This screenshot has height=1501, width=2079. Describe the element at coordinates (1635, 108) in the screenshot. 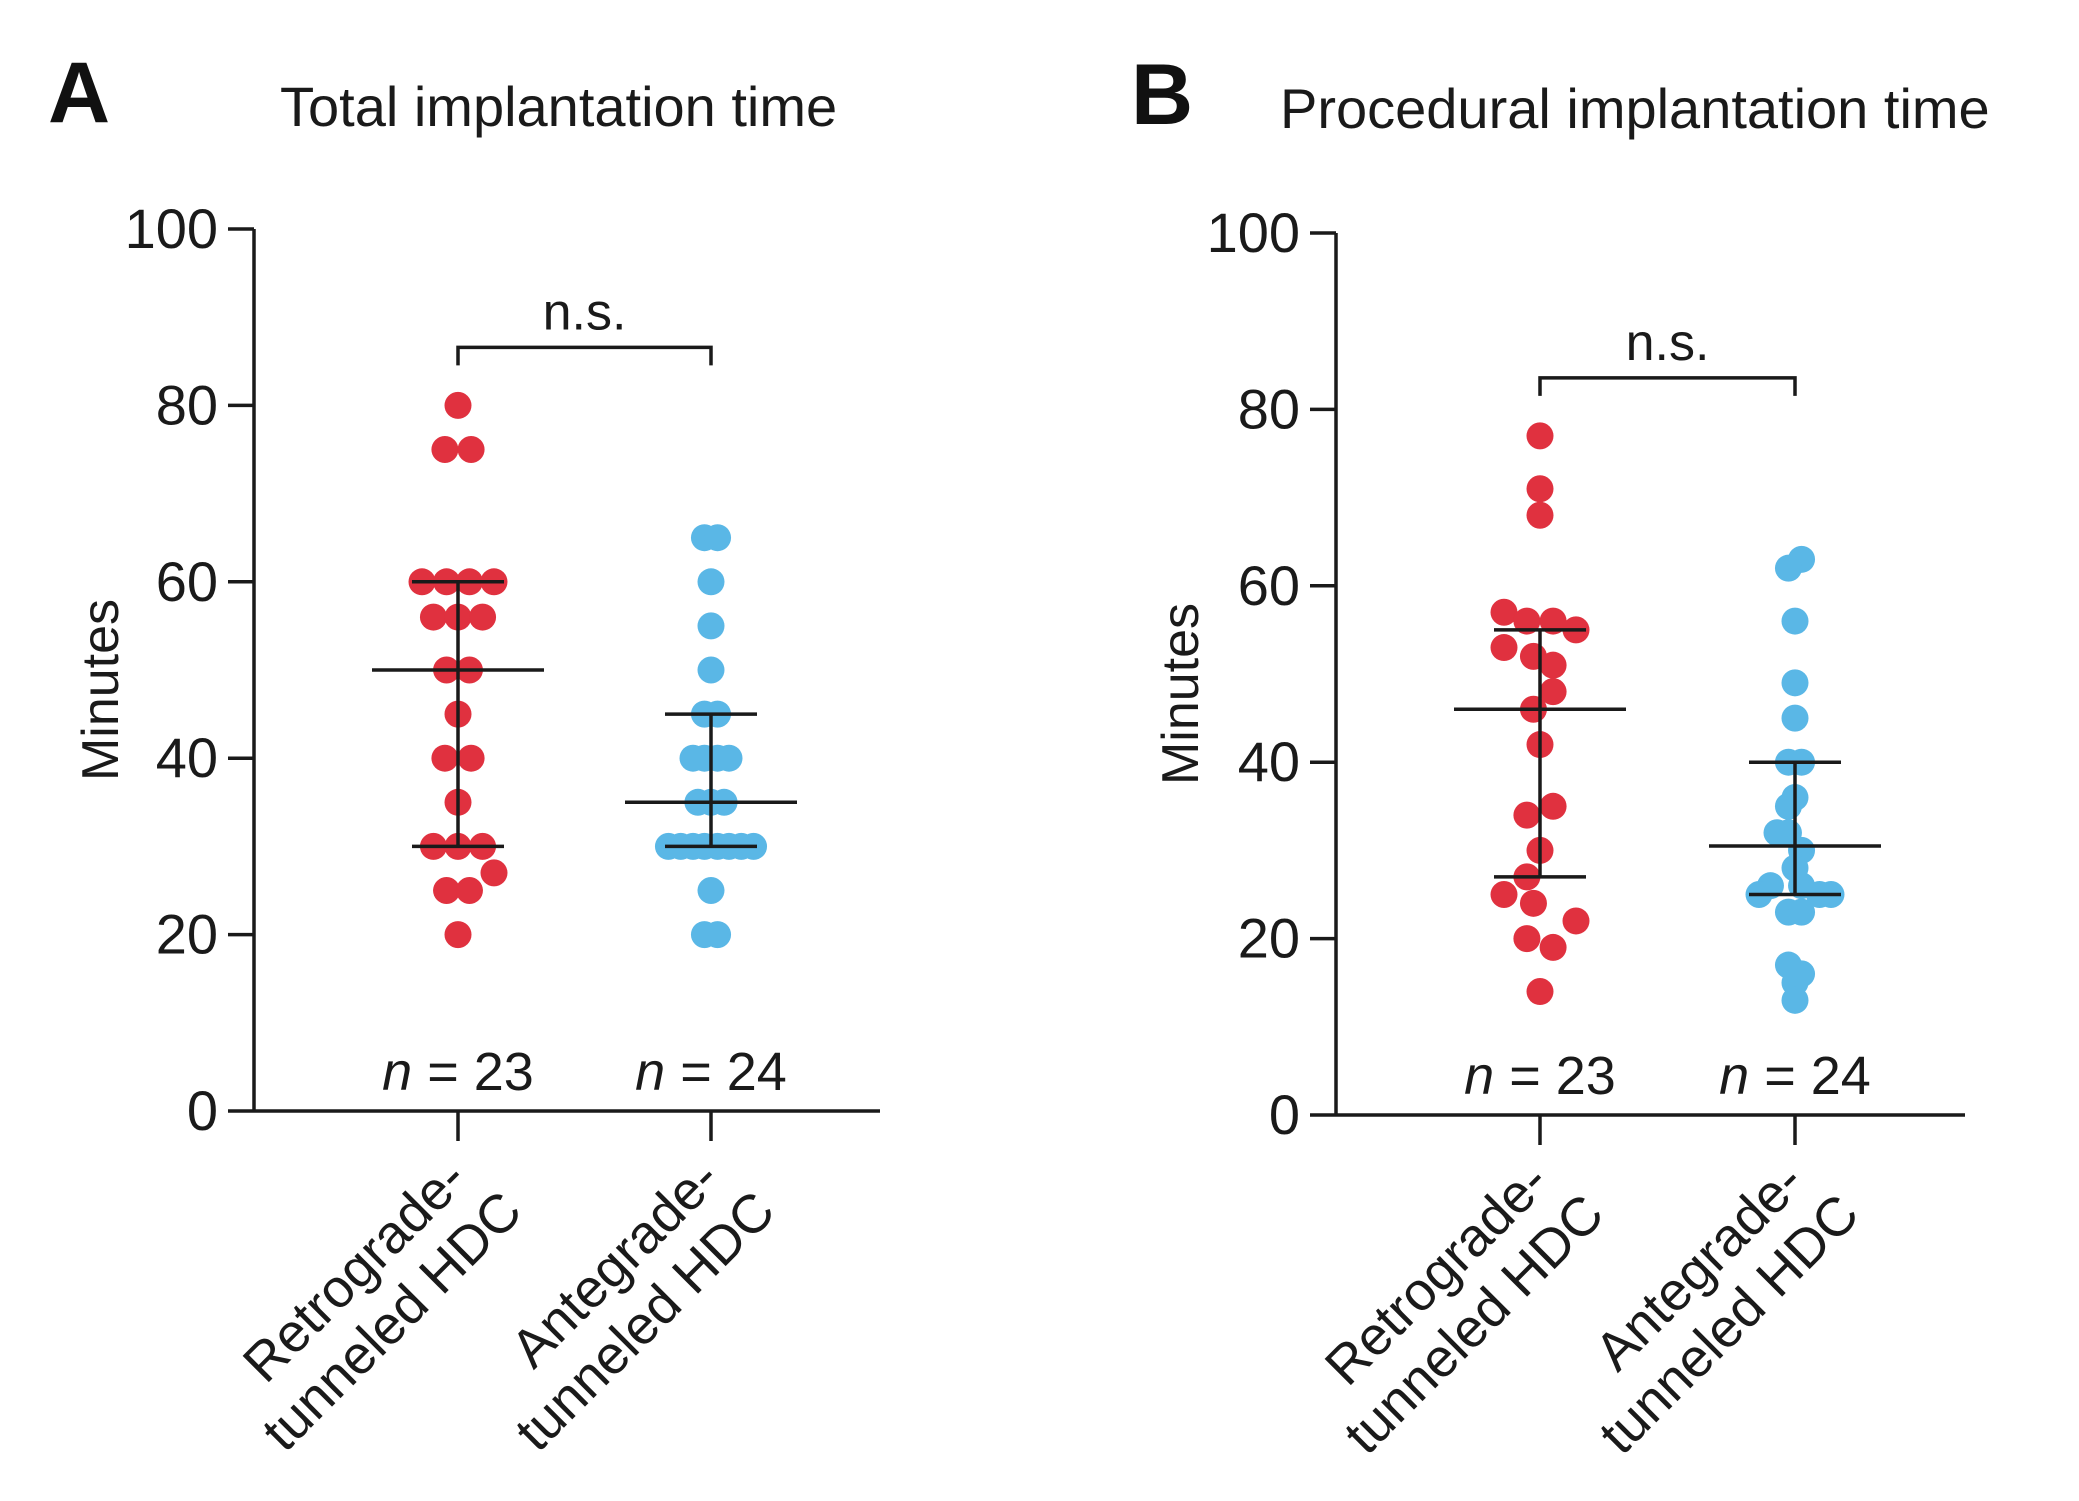

I see `panel-title: Procedural implantation time` at that location.